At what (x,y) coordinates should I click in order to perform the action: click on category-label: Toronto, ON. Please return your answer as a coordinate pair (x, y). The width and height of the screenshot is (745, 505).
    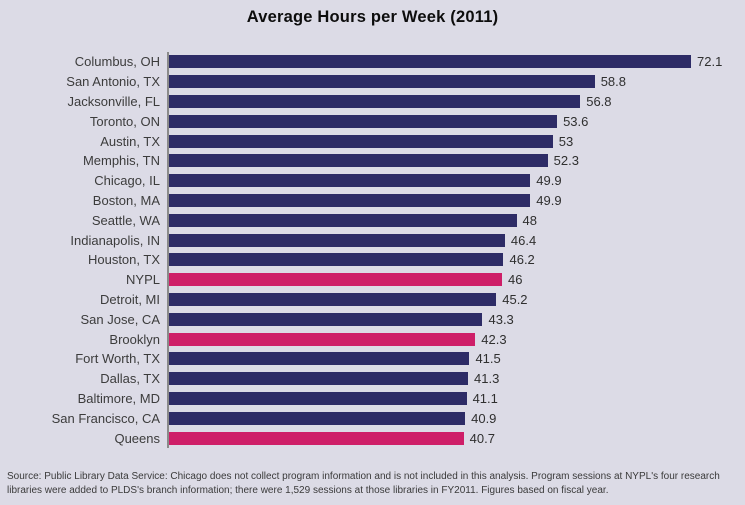
    Looking at the image, I should click on (124, 121).